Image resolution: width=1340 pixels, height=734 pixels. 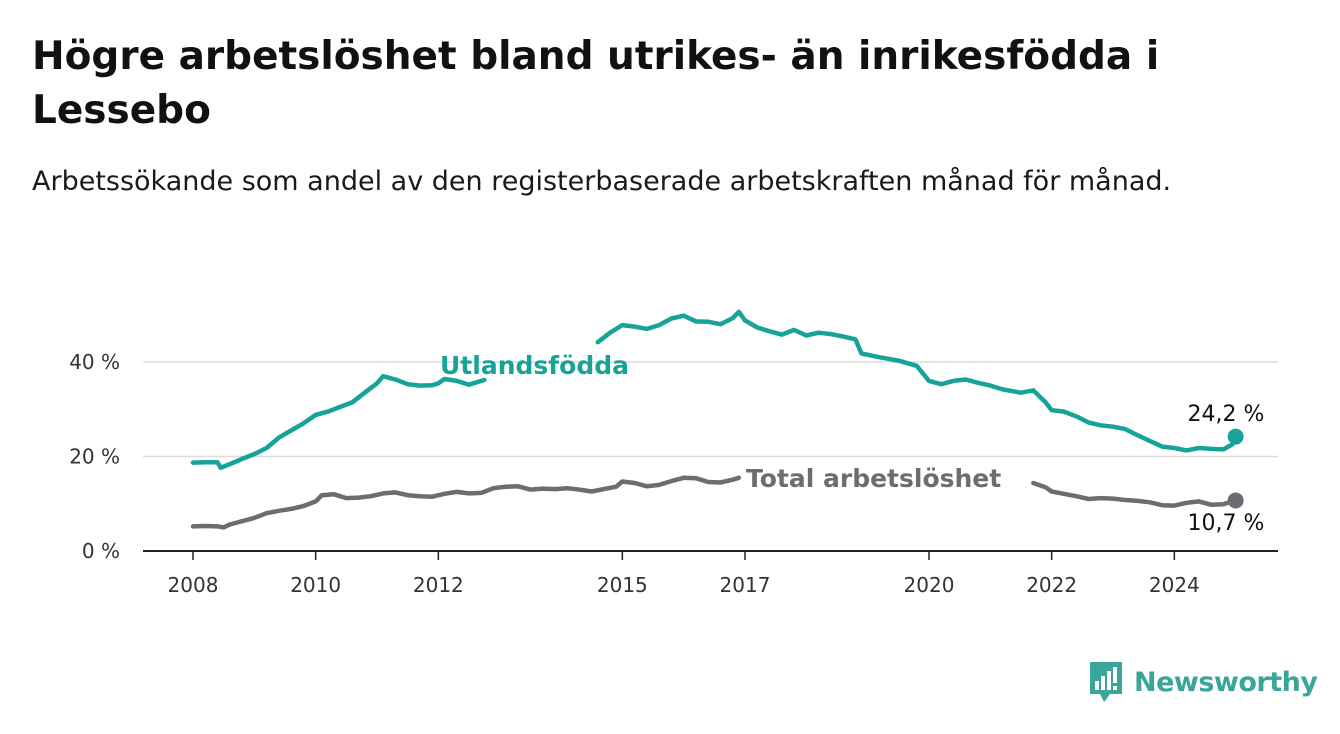 I want to click on newsworthy-logo: Newsworthy, so click(x=1203, y=682).